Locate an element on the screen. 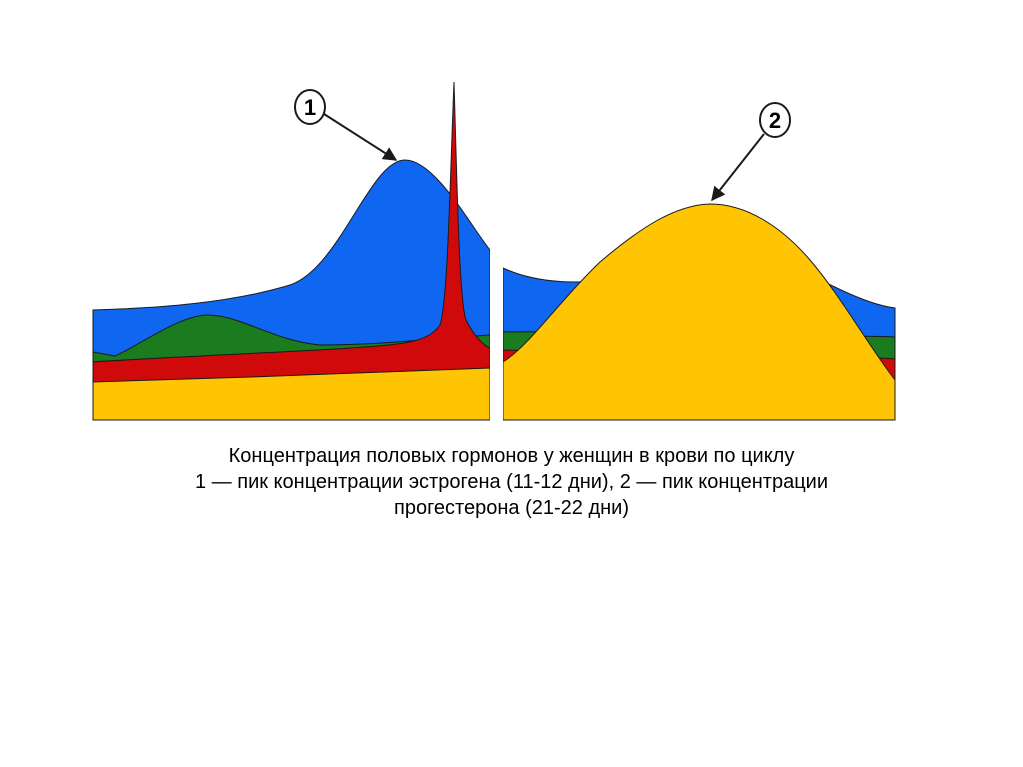 Image resolution: width=1023 pixels, height=767 pixels. marker-1: 1 is located at coordinates (346, 125).